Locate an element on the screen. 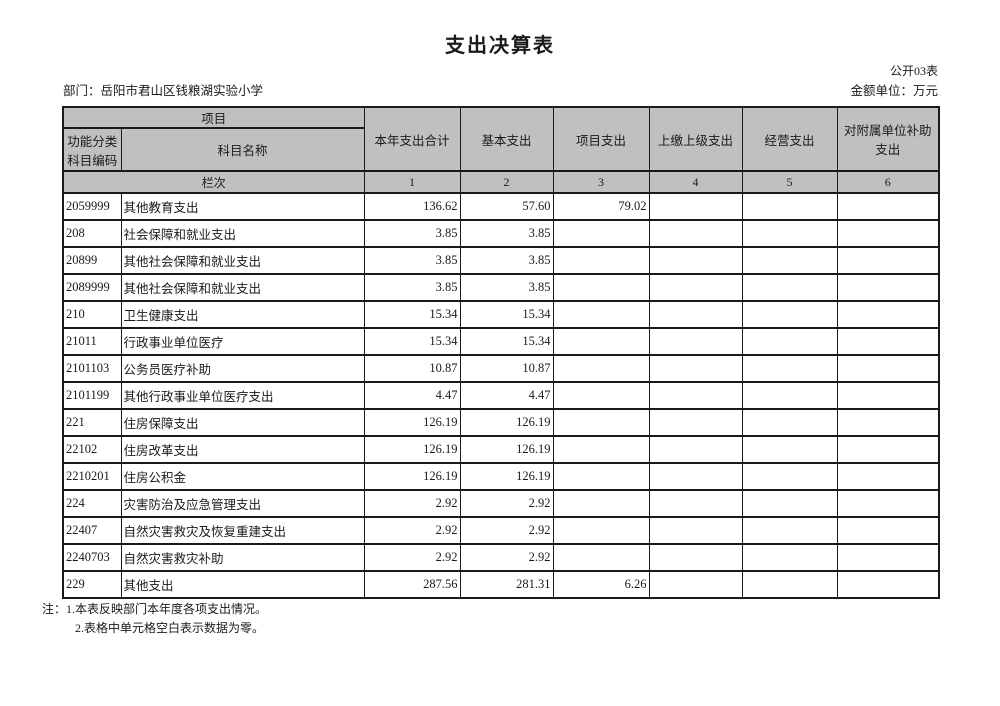  code-cell: 208 is located at coordinates (92, 233).